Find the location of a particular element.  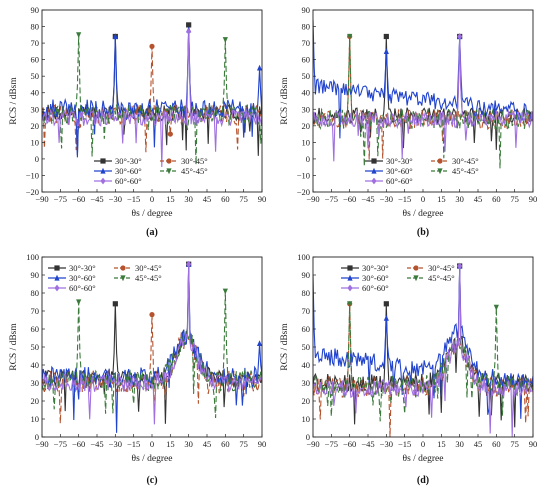

panel-label: (d) is located at coordinates (423, 480).